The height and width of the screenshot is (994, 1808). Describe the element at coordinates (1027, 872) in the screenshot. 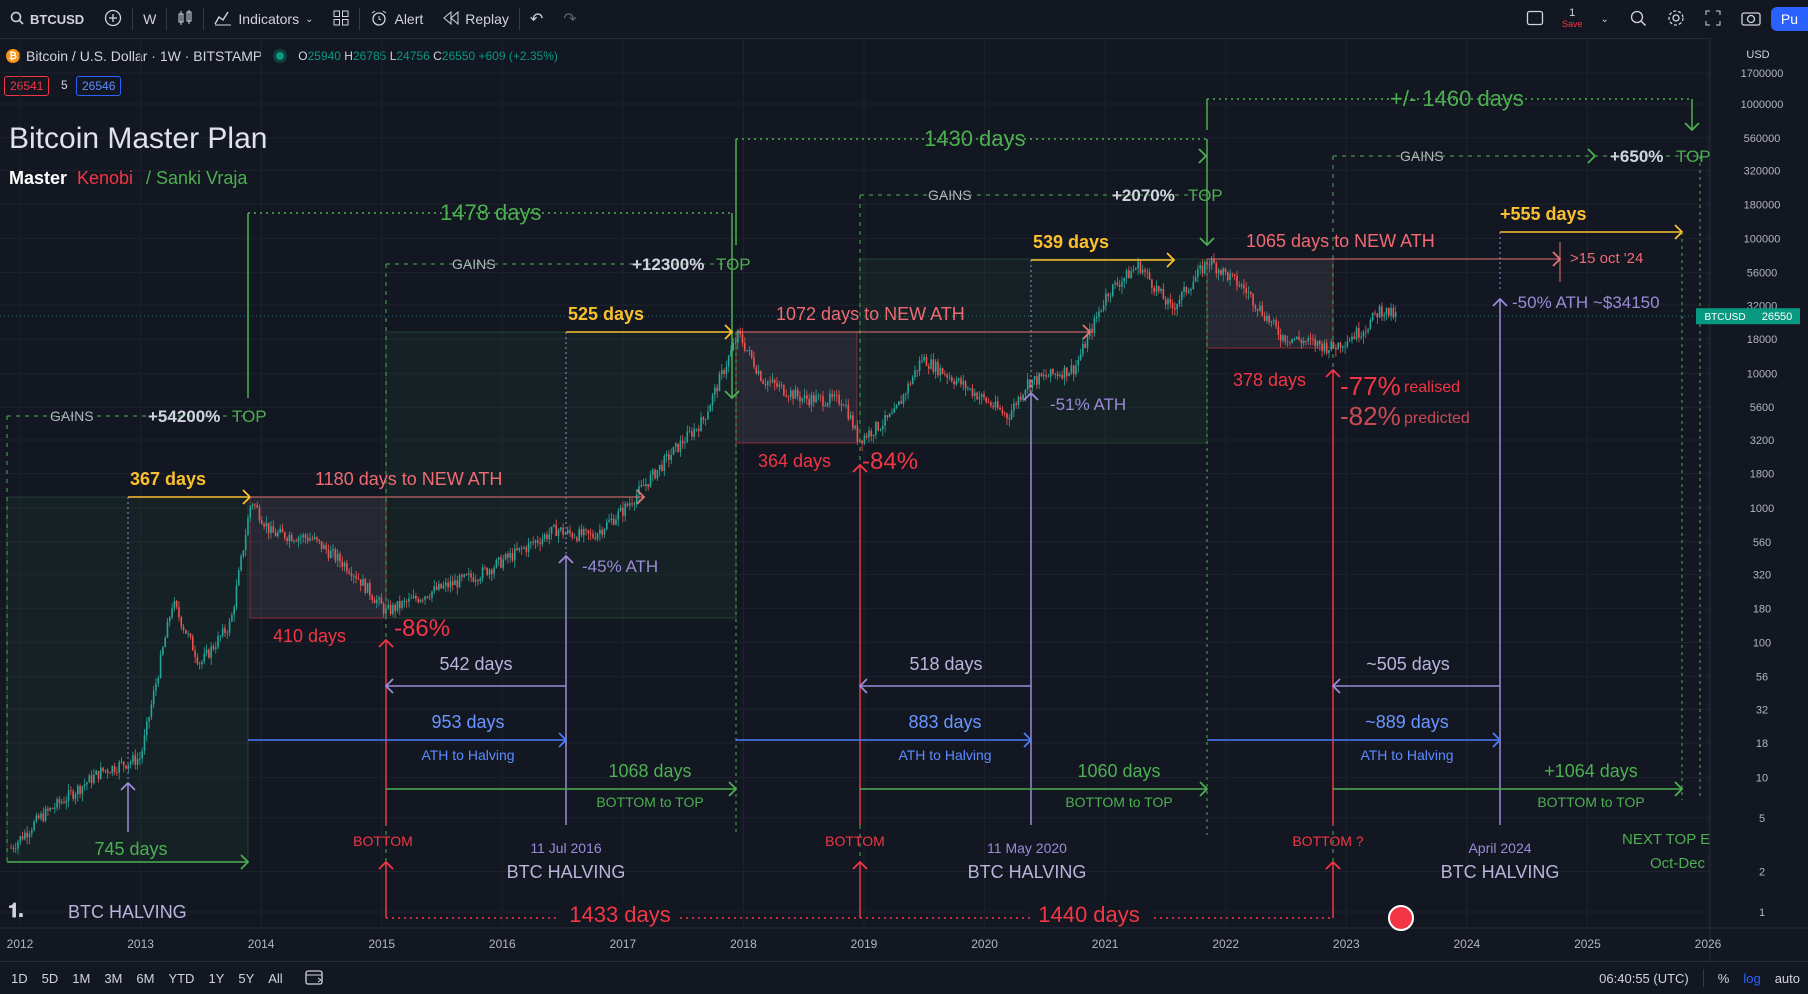

I see `halving-label: BTC HALVING` at that location.